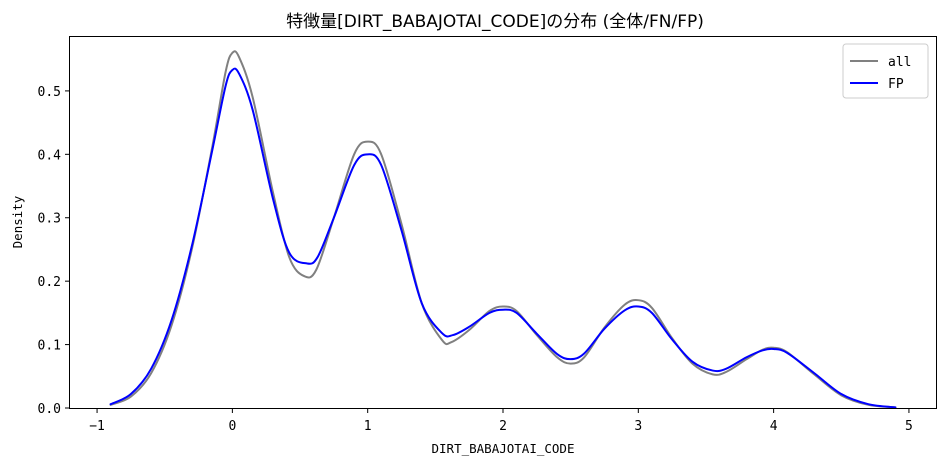  I want to click on legend-entries: all FP, so click(880, 73).